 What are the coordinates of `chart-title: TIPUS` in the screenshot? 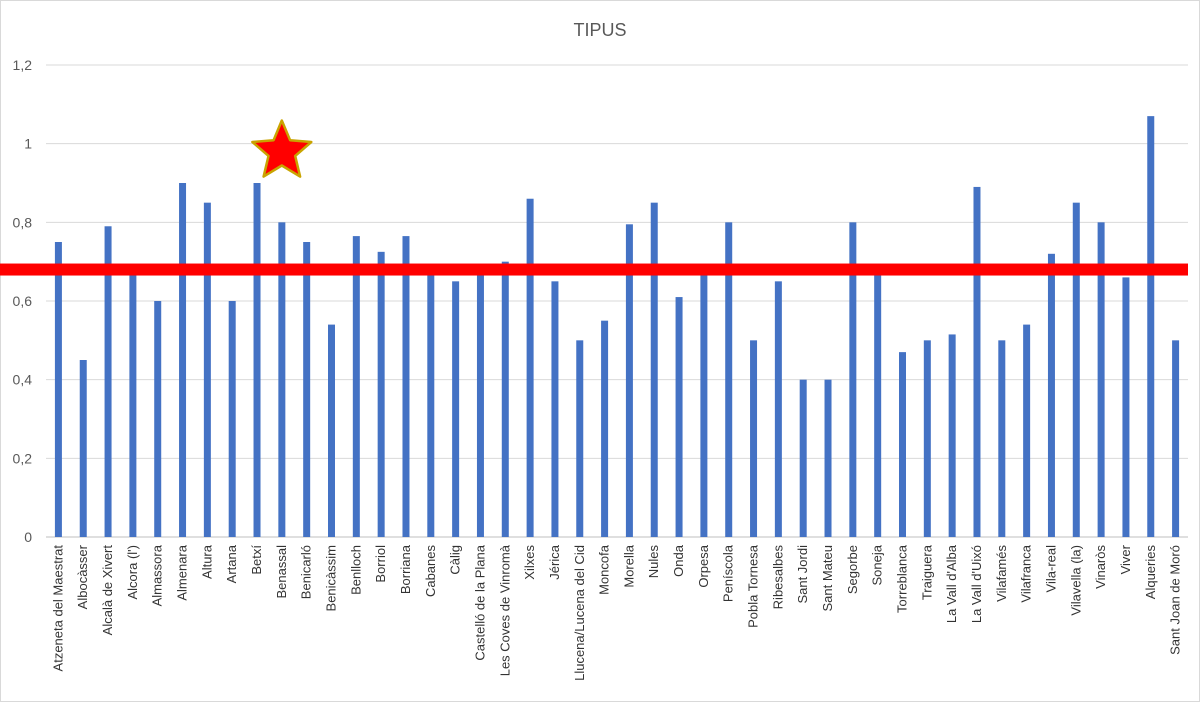 It's located at (599, 30).